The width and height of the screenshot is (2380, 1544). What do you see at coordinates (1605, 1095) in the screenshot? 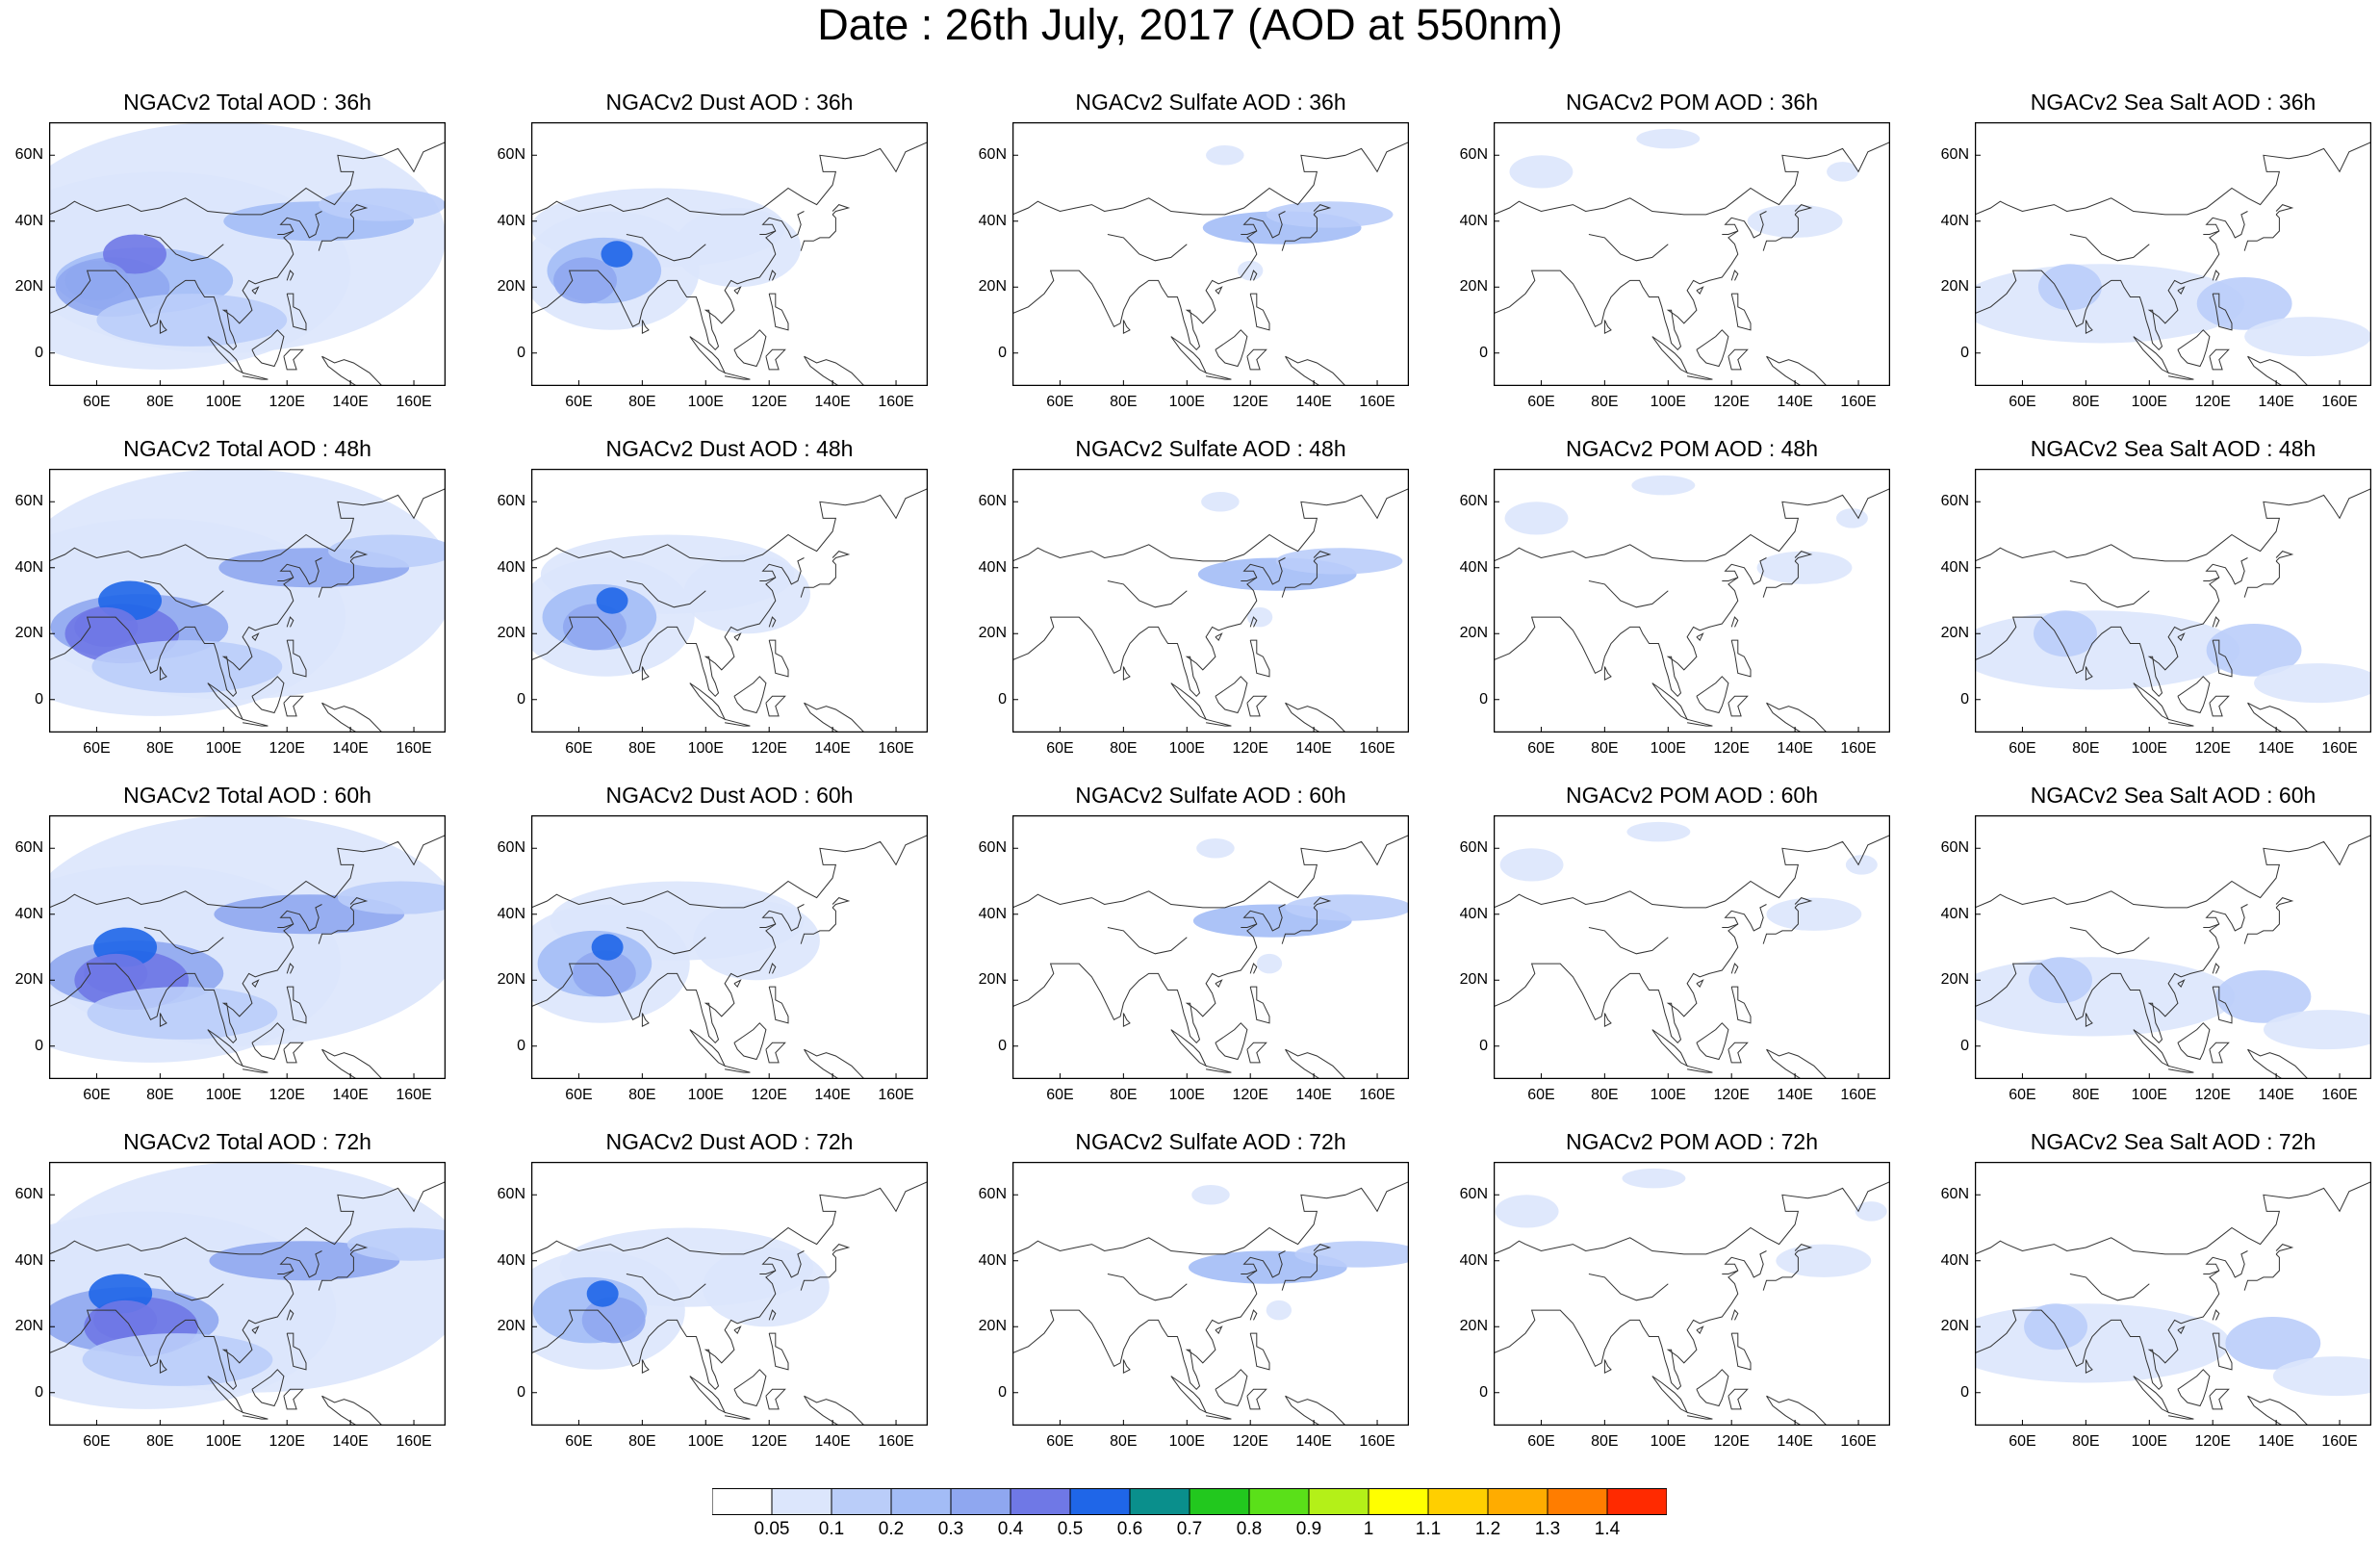
I see `lon-tick-label: 80E` at bounding box center [1605, 1095].